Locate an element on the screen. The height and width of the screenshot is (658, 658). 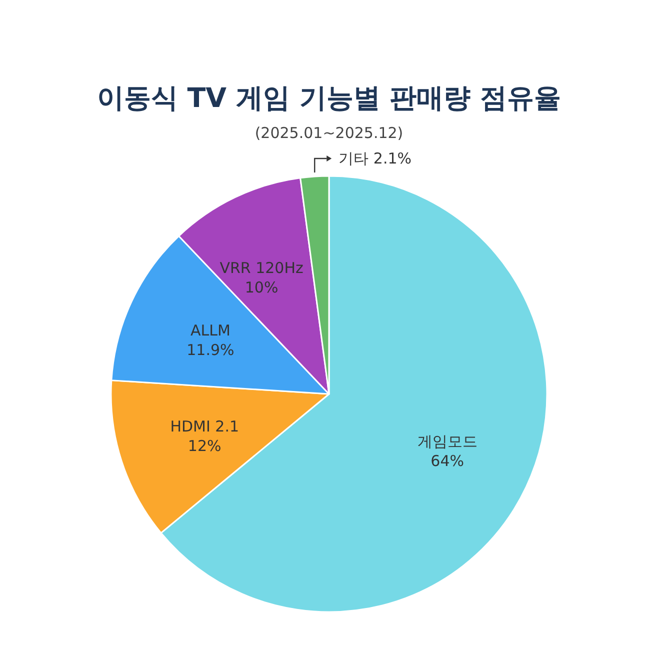
slice-label: VRR 120Hz is located at coordinates (262, 268).